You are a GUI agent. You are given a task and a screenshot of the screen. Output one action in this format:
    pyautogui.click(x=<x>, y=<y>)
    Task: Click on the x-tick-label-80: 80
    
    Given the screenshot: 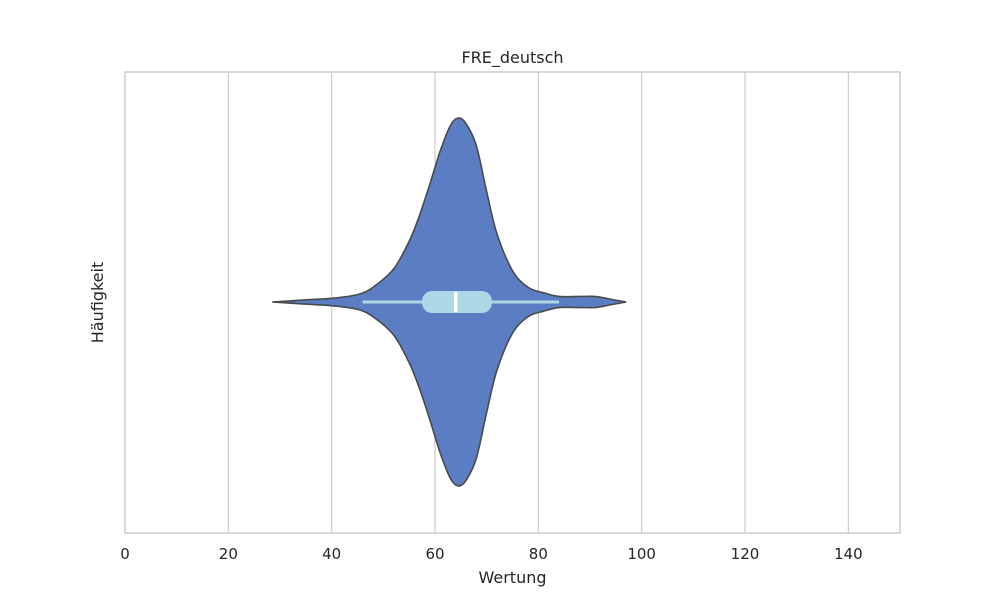 What is the action you would take?
    pyautogui.click(x=538, y=554)
    